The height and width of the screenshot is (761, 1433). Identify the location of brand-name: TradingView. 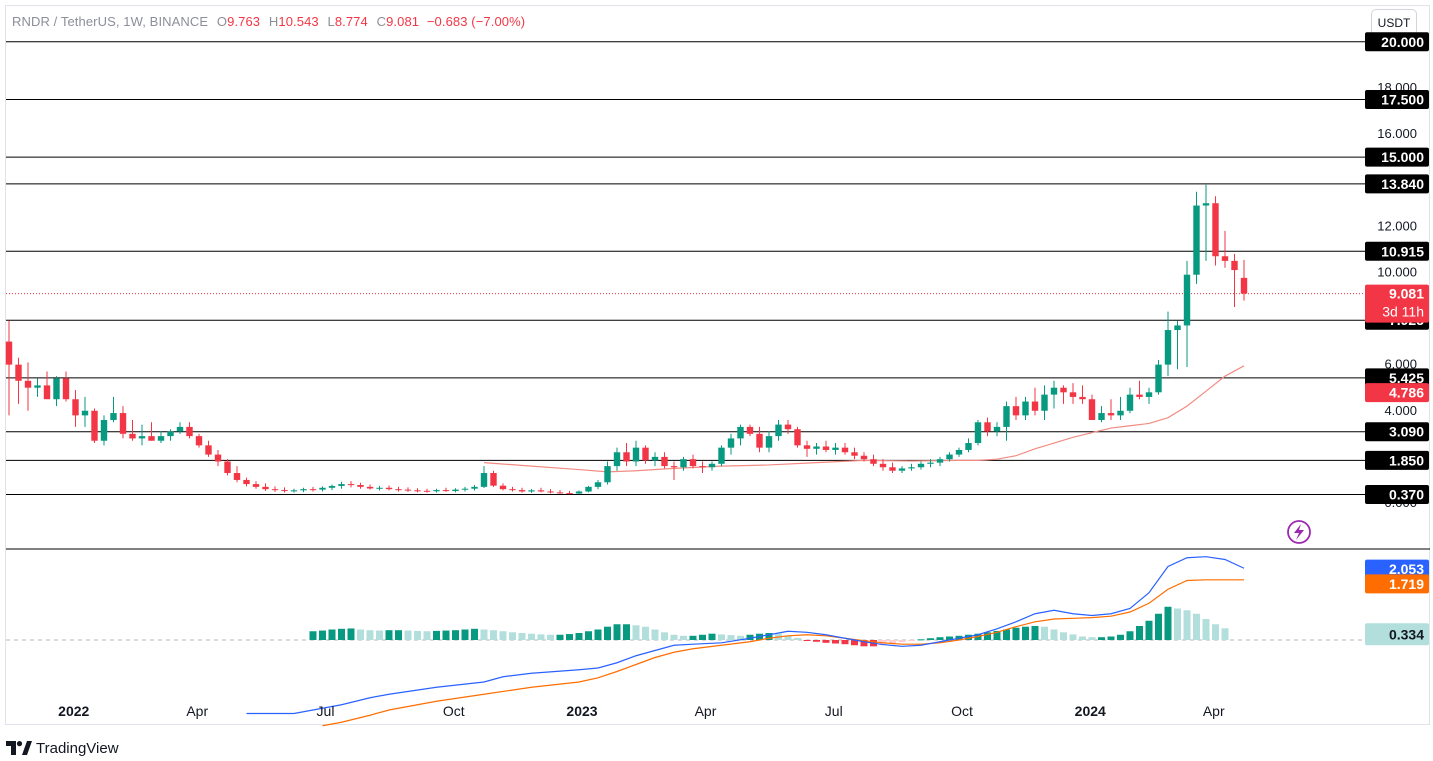
(77, 748).